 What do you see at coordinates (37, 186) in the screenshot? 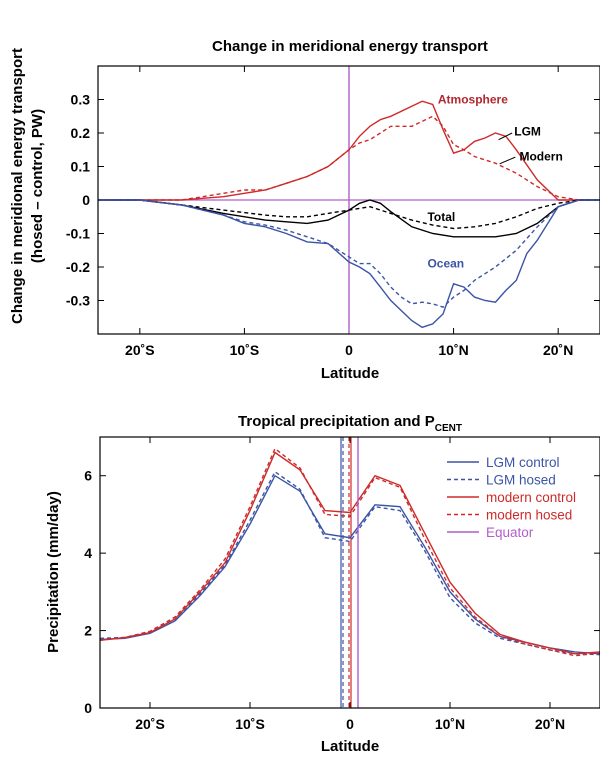
I see `chart1-ylabel-line2: (hosed – control, PW)` at bounding box center [37, 186].